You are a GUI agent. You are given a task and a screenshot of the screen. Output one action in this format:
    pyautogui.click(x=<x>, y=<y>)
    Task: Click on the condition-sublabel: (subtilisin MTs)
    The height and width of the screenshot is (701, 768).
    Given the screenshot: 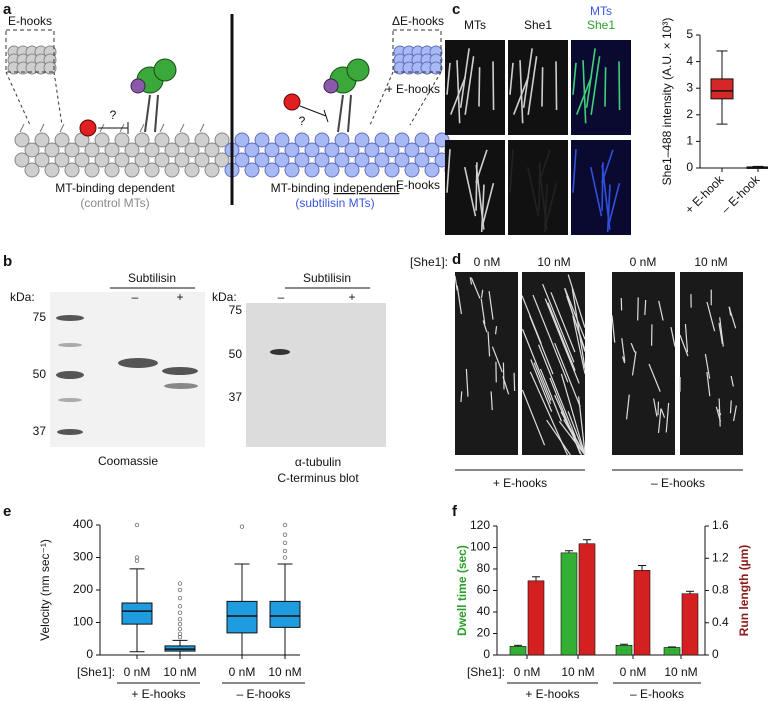 What is the action you would take?
    pyautogui.click(x=334, y=203)
    